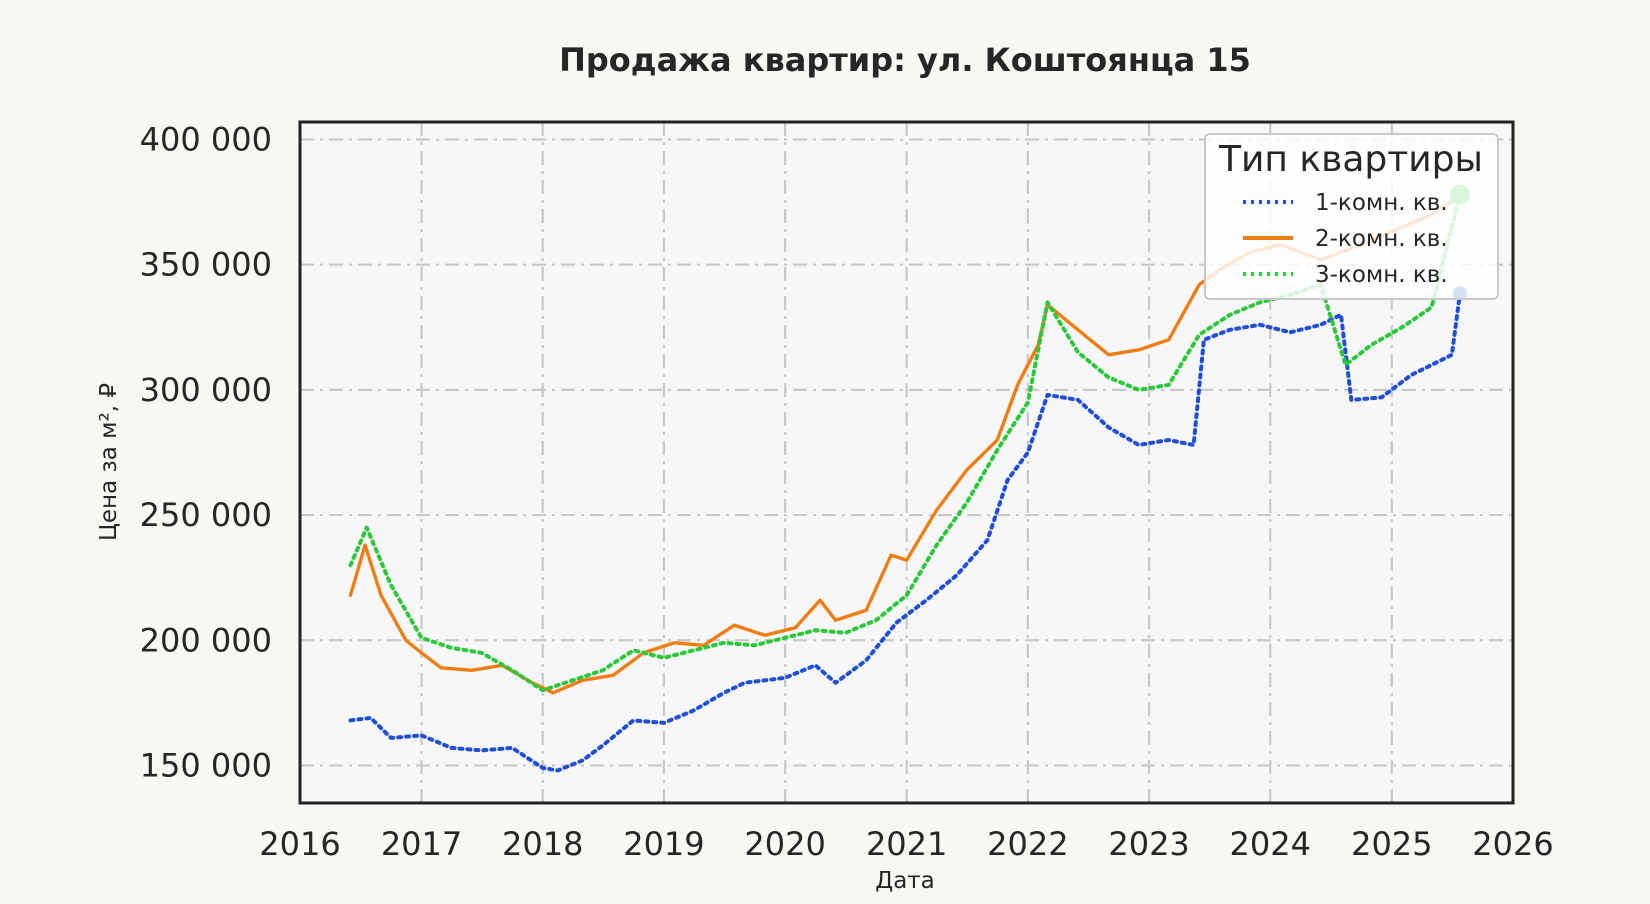 The height and width of the screenshot is (904, 1650). I want to click on y-tick-label: 350 000, so click(206, 265).